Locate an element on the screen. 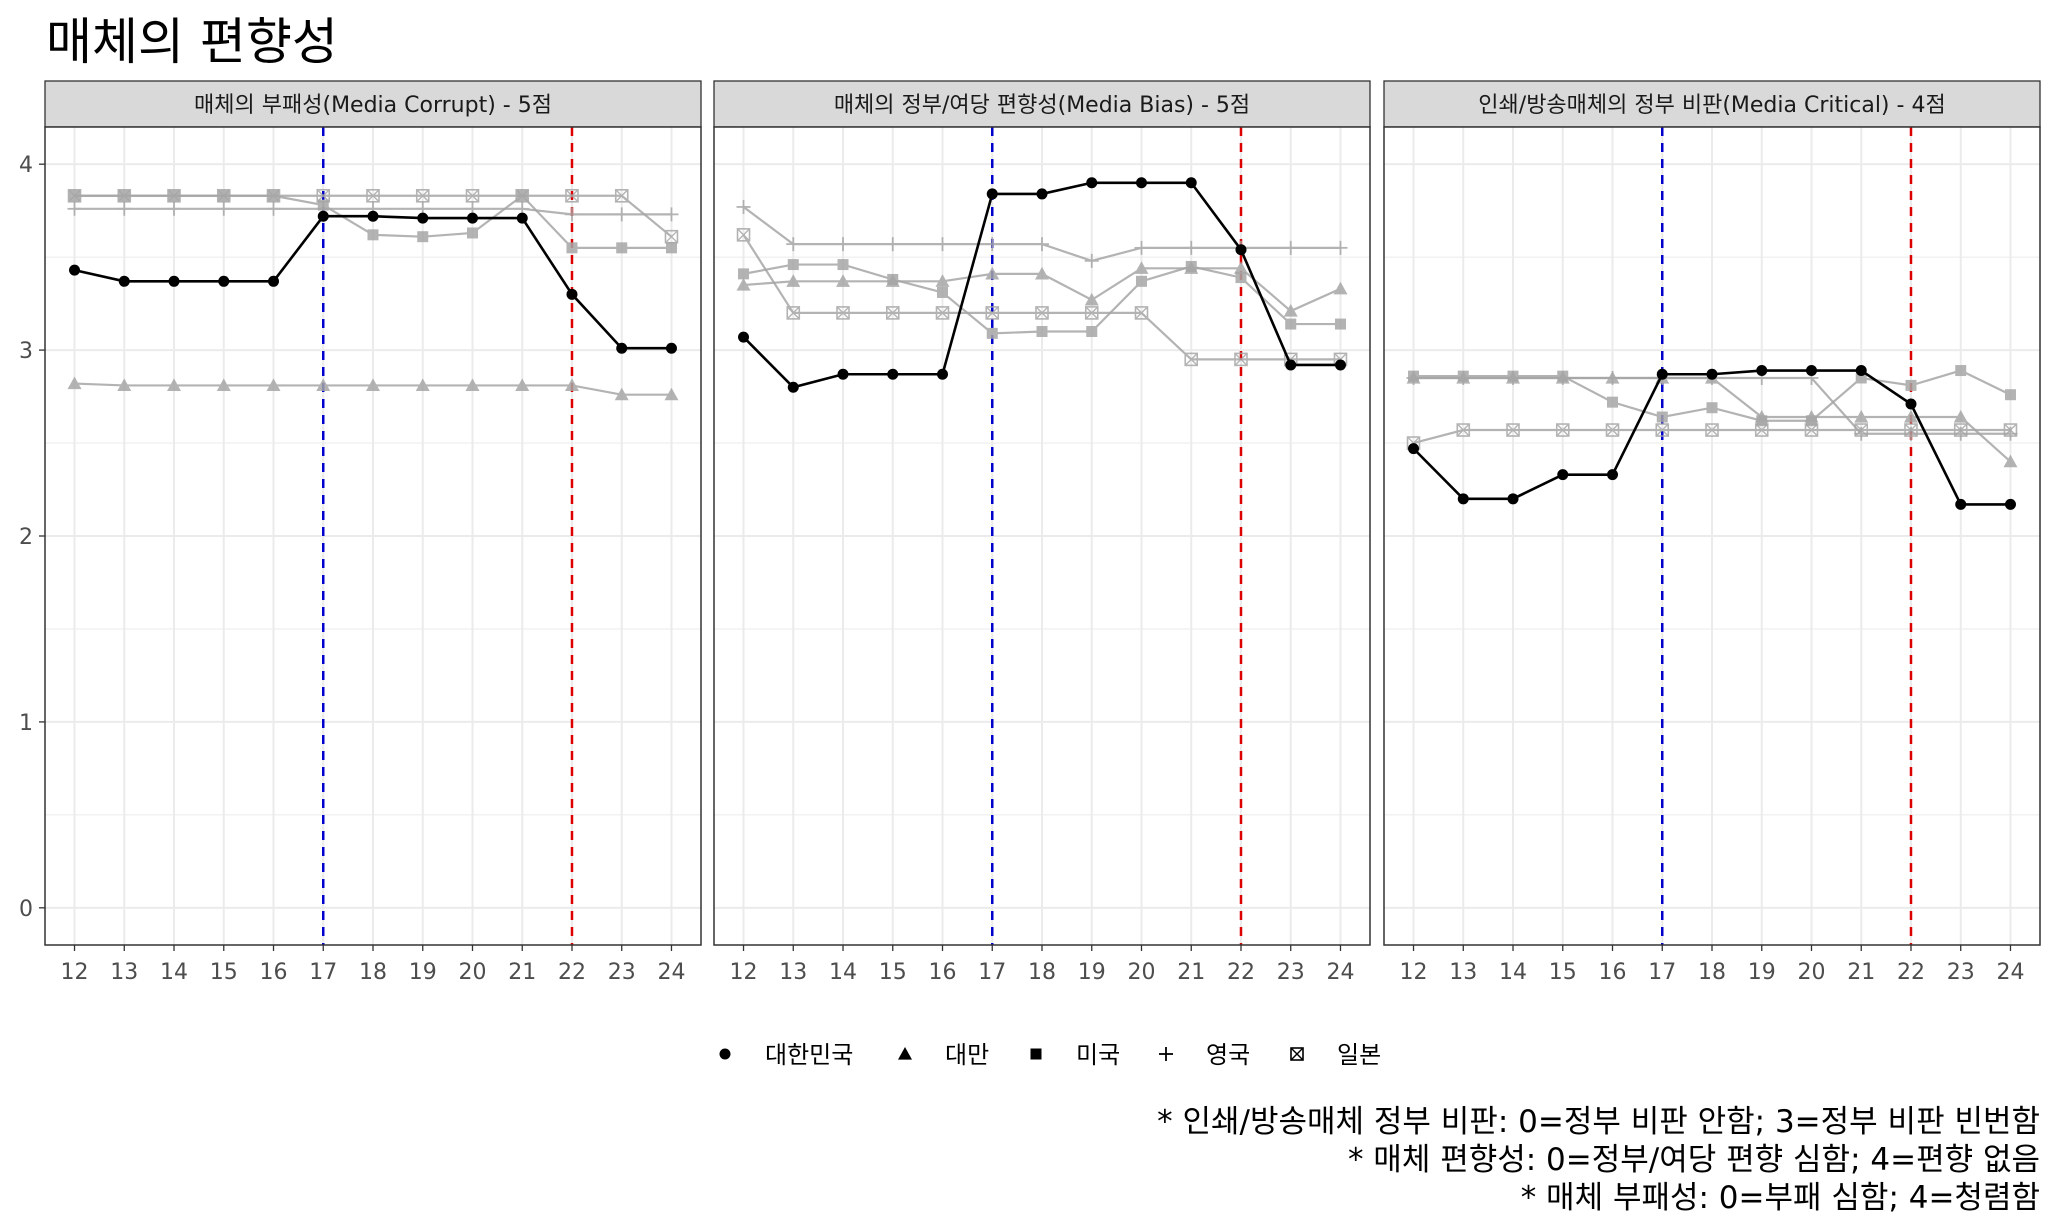 The image size is (2048, 1229). y-tick-label: 0 is located at coordinates (26, 909).